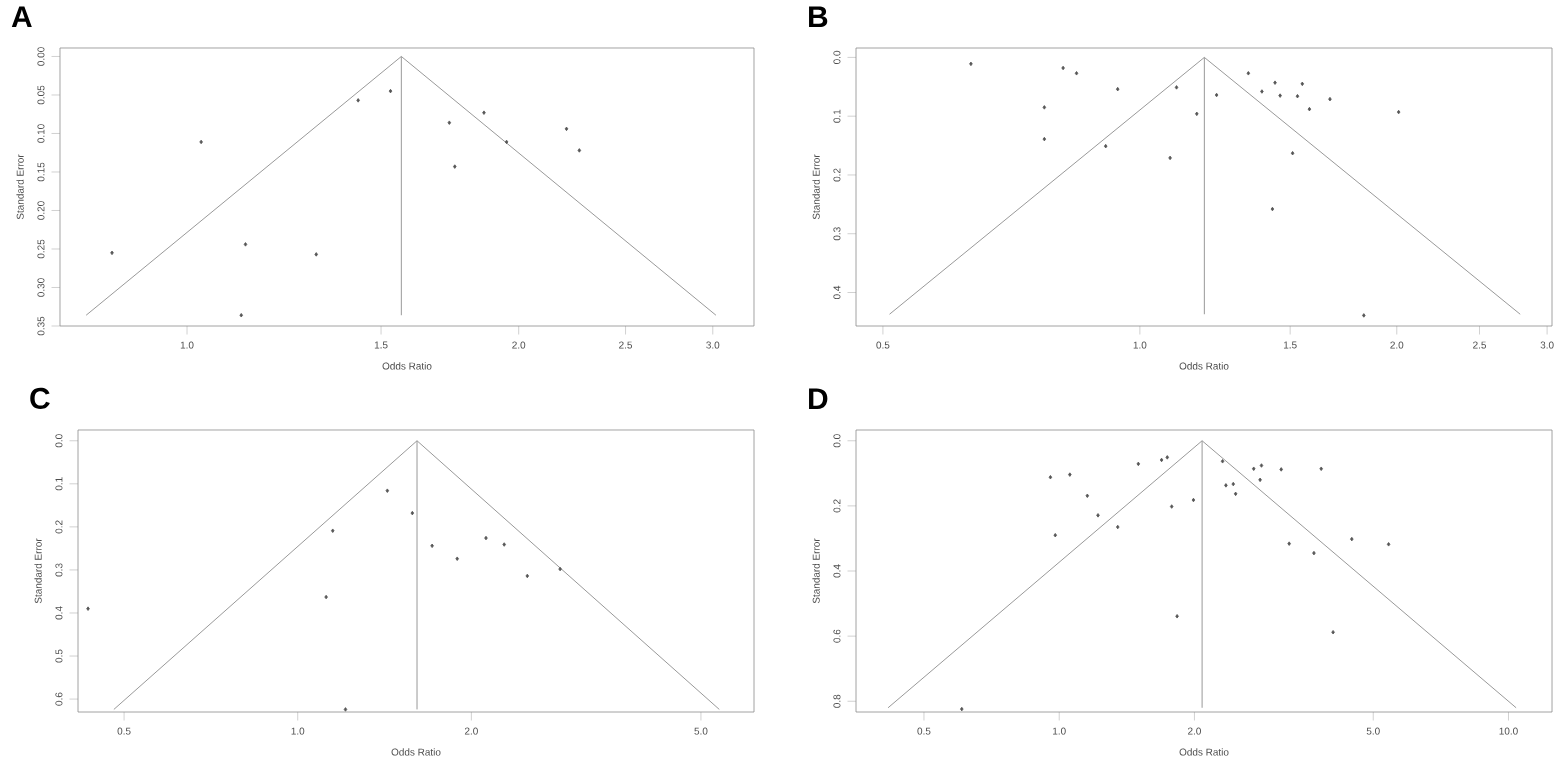  What do you see at coordinates (21, 16) in the screenshot?
I see `chart-title: A` at bounding box center [21, 16].